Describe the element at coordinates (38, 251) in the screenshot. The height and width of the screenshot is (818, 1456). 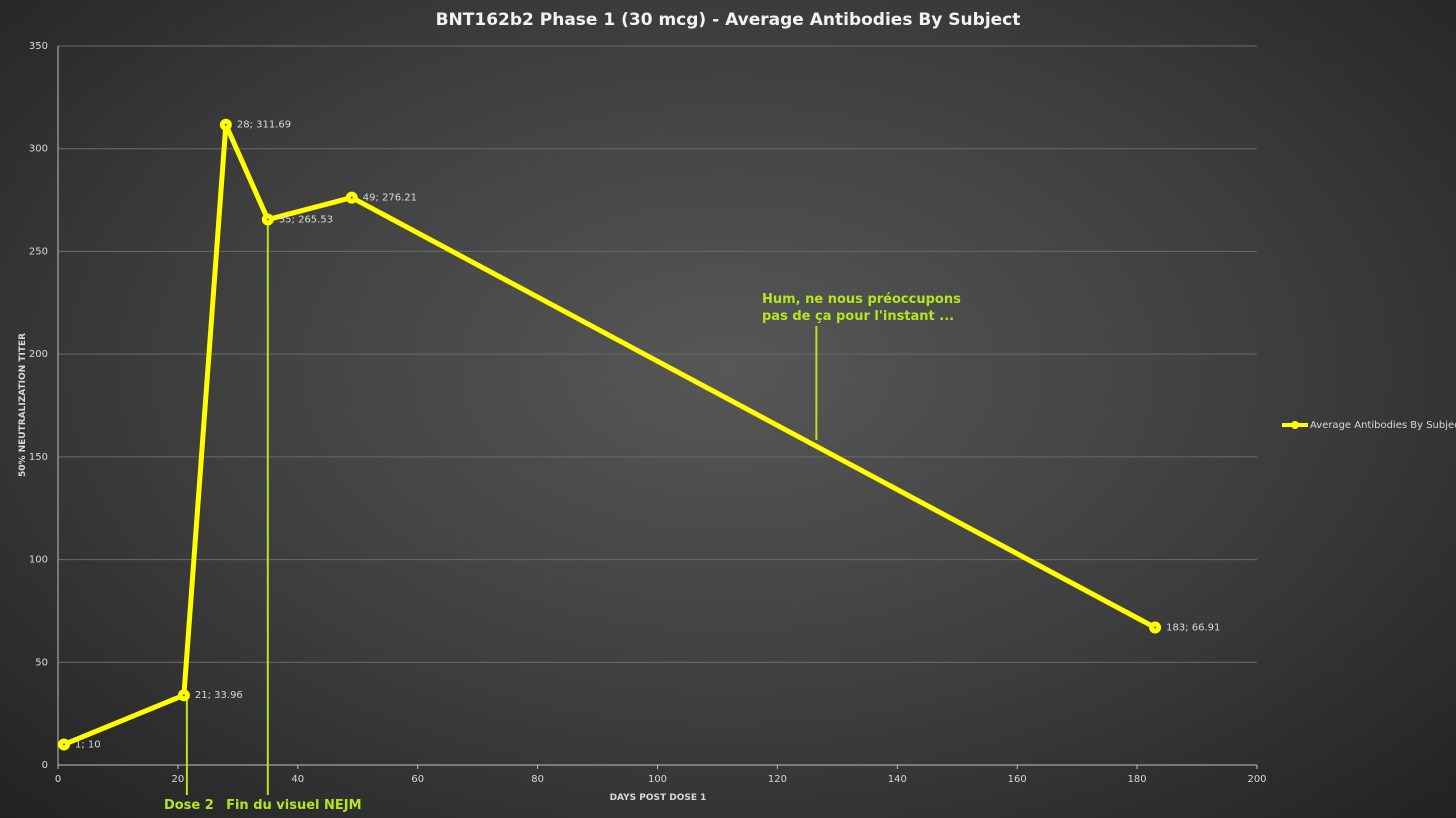
I see `y-tick-label: 250` at that location.